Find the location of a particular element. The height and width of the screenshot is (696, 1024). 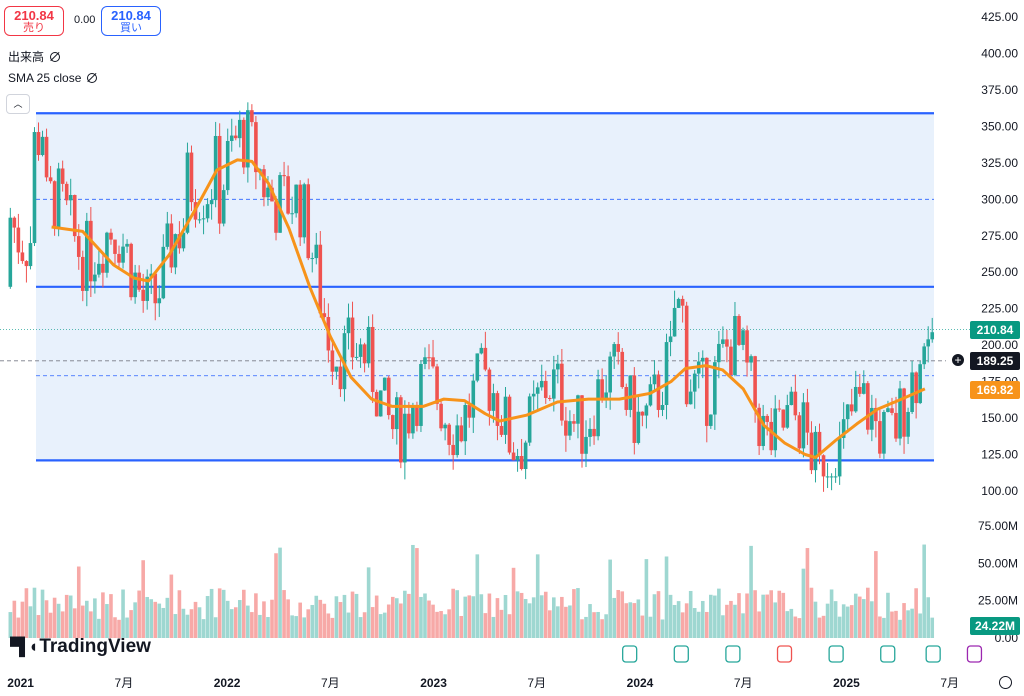

price-tick-label: 425.00 is located at coordinates (999, 17).